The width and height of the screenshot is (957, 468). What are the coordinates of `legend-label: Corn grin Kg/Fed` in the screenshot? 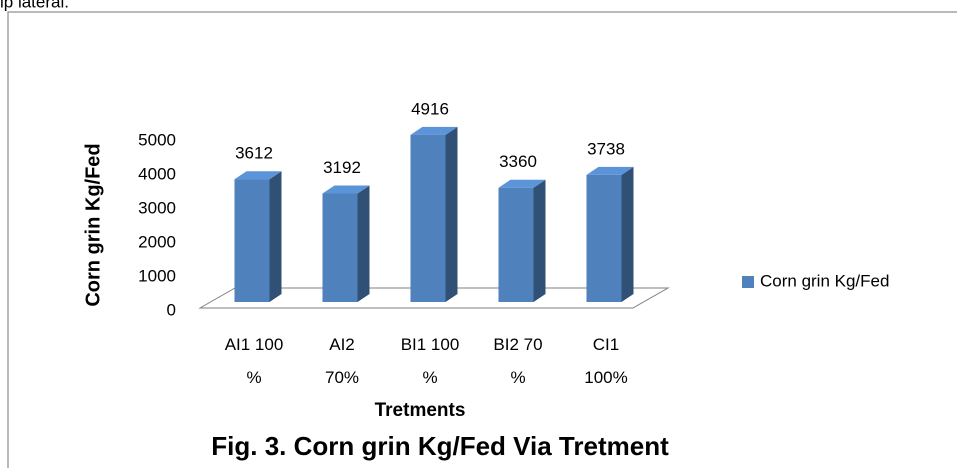 It's located at (824, 280).